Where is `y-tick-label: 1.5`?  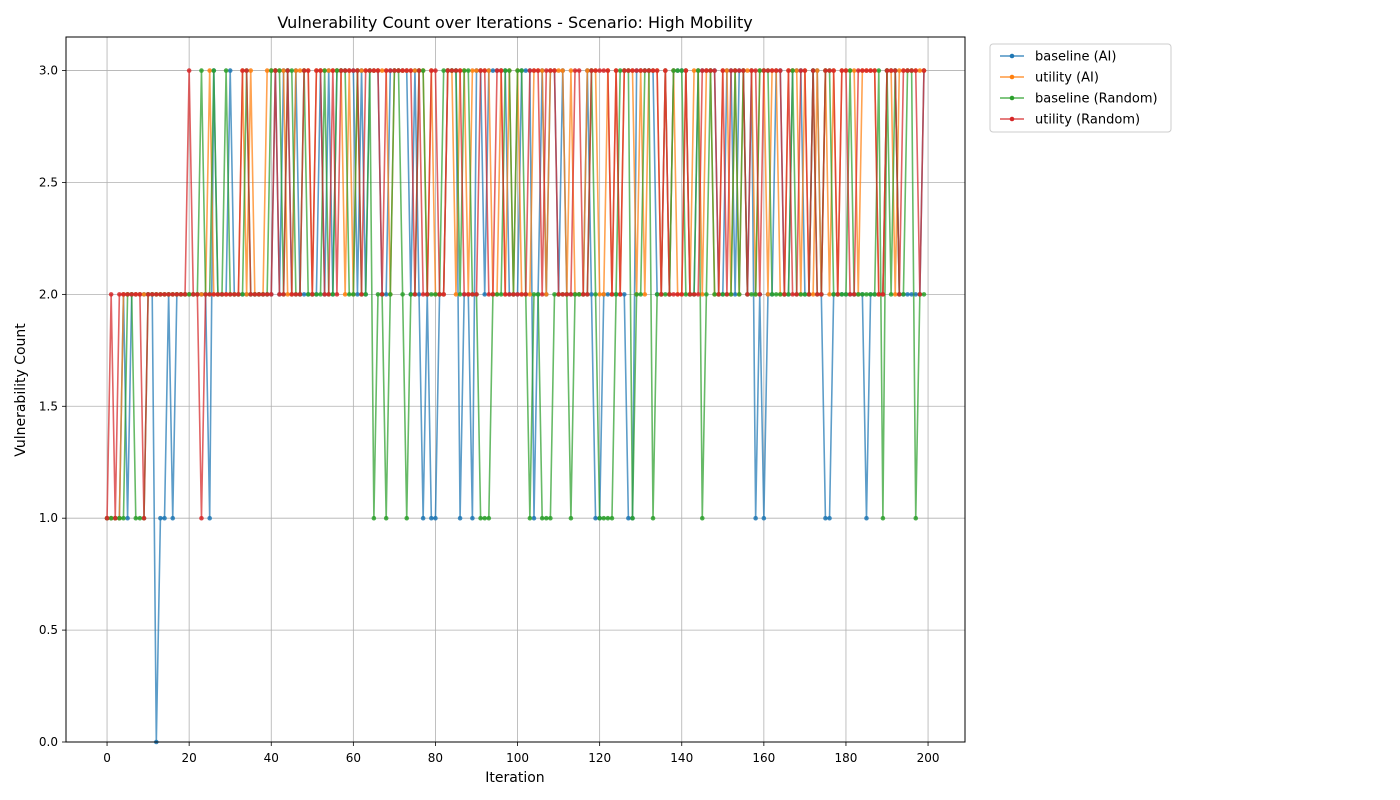
y-tick-label: 1.5 is located at coordinates (48, 406).